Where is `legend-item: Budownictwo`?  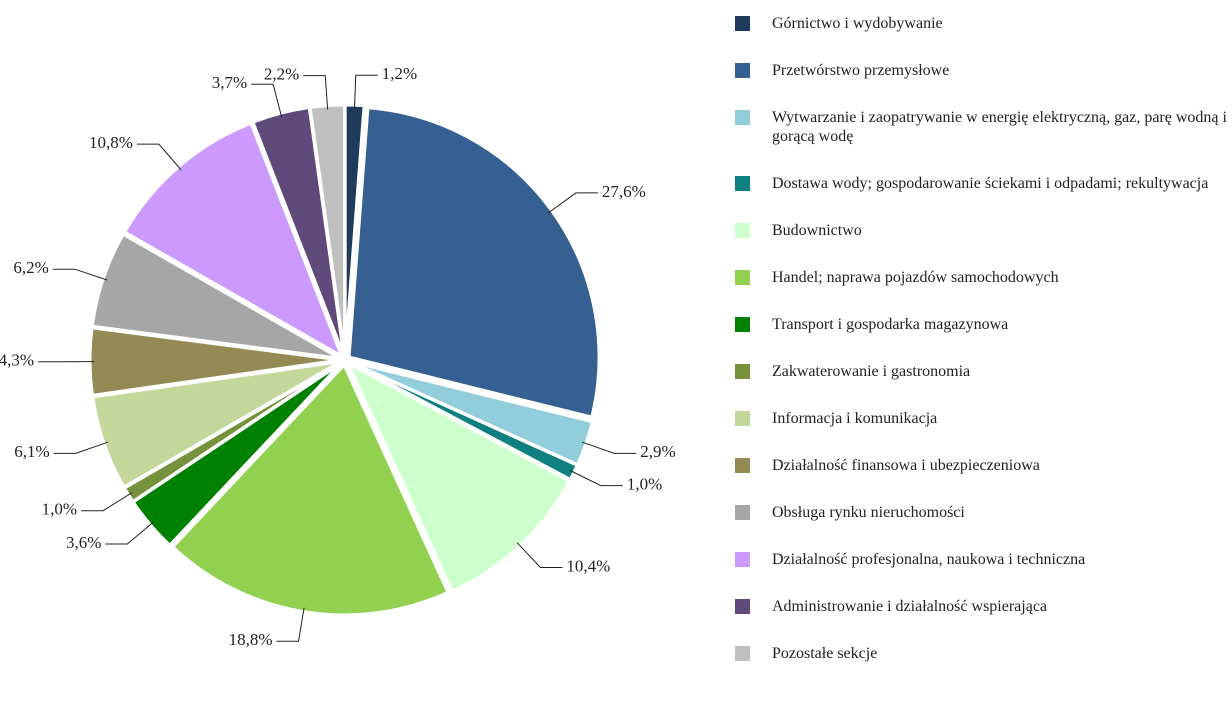 legend-item: Budownictwo is located at coordinates (983, 230).